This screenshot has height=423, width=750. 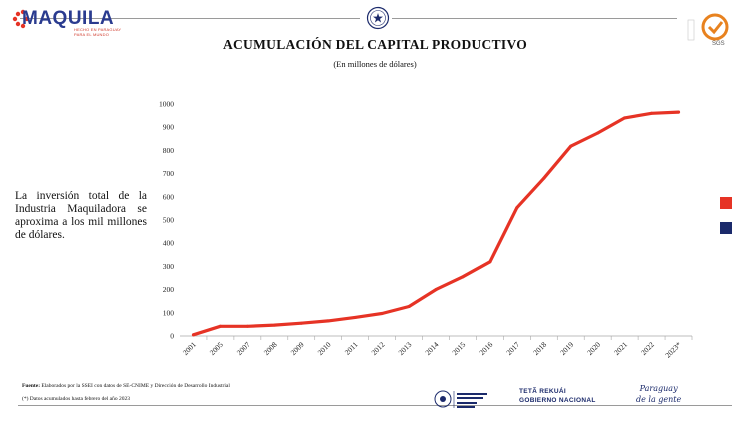 What do you see at coordinates (659, 399) in the screenshot?
I see `slogan-line2: de la gente` at bounding box center [659, 399].